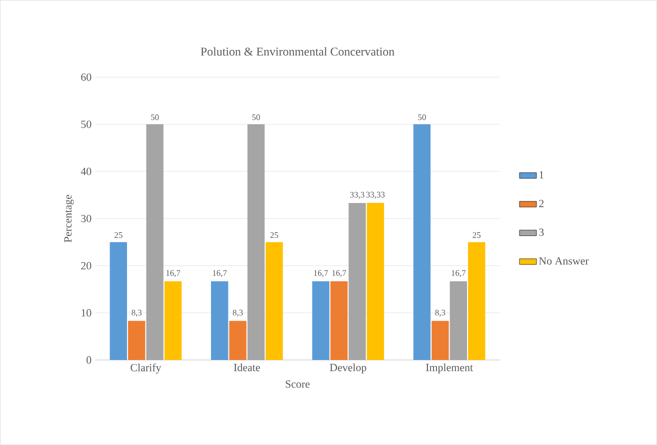 The height and width of the screenshot is (445, 657). I want to click on y-tick-label: 50, so click(86, 124).